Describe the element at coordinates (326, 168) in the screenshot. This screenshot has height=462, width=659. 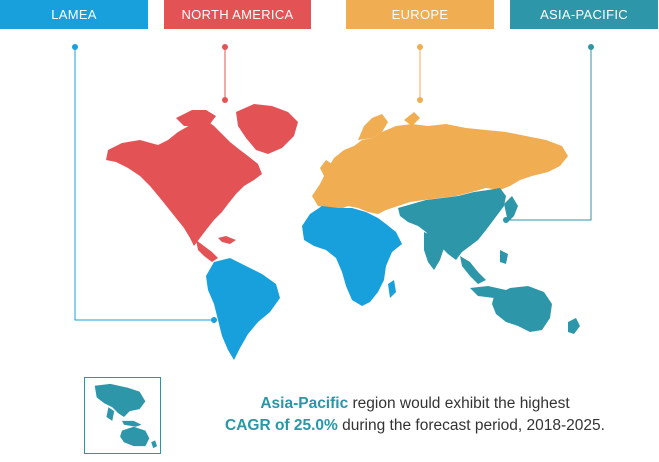
I see `uk-ireland` at that location.